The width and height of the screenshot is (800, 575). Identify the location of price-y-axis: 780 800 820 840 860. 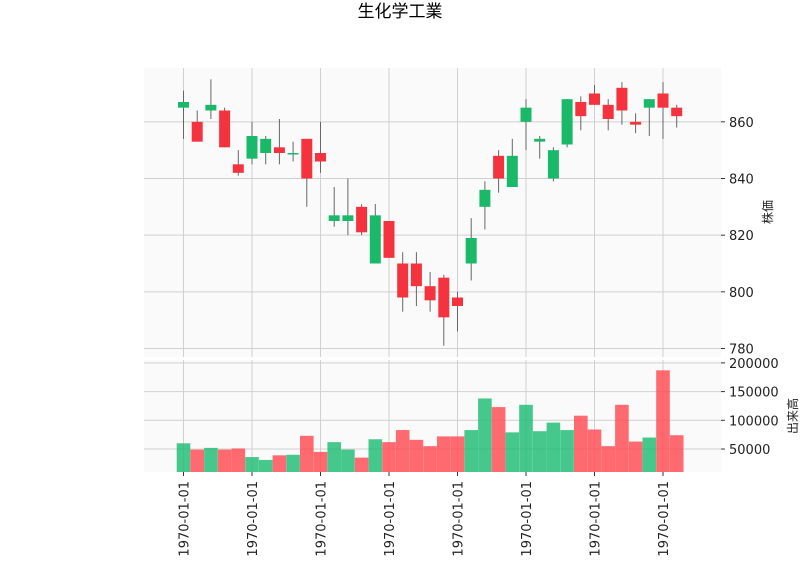
(737, 237).